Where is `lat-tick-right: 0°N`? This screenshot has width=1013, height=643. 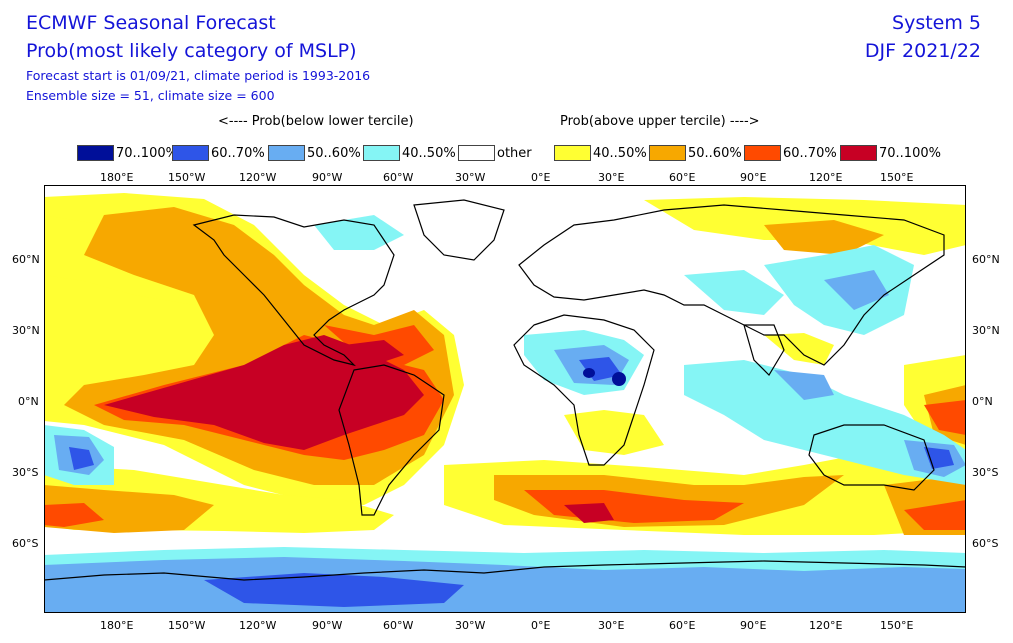
lat-tick-right: 0°N is located at coordinates (982, 401).